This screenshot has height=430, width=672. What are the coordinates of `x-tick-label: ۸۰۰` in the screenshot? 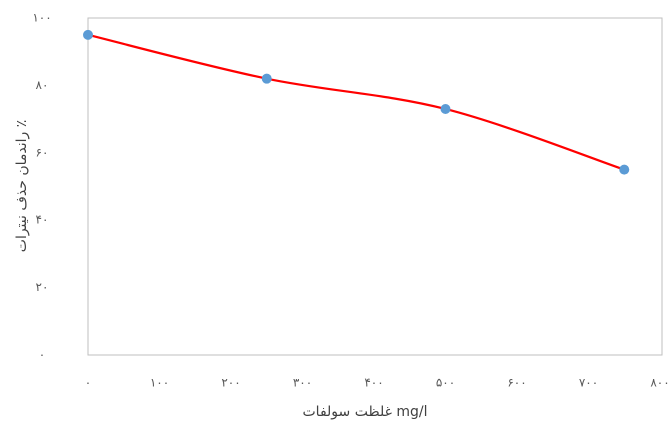 It's located at (659, 383).